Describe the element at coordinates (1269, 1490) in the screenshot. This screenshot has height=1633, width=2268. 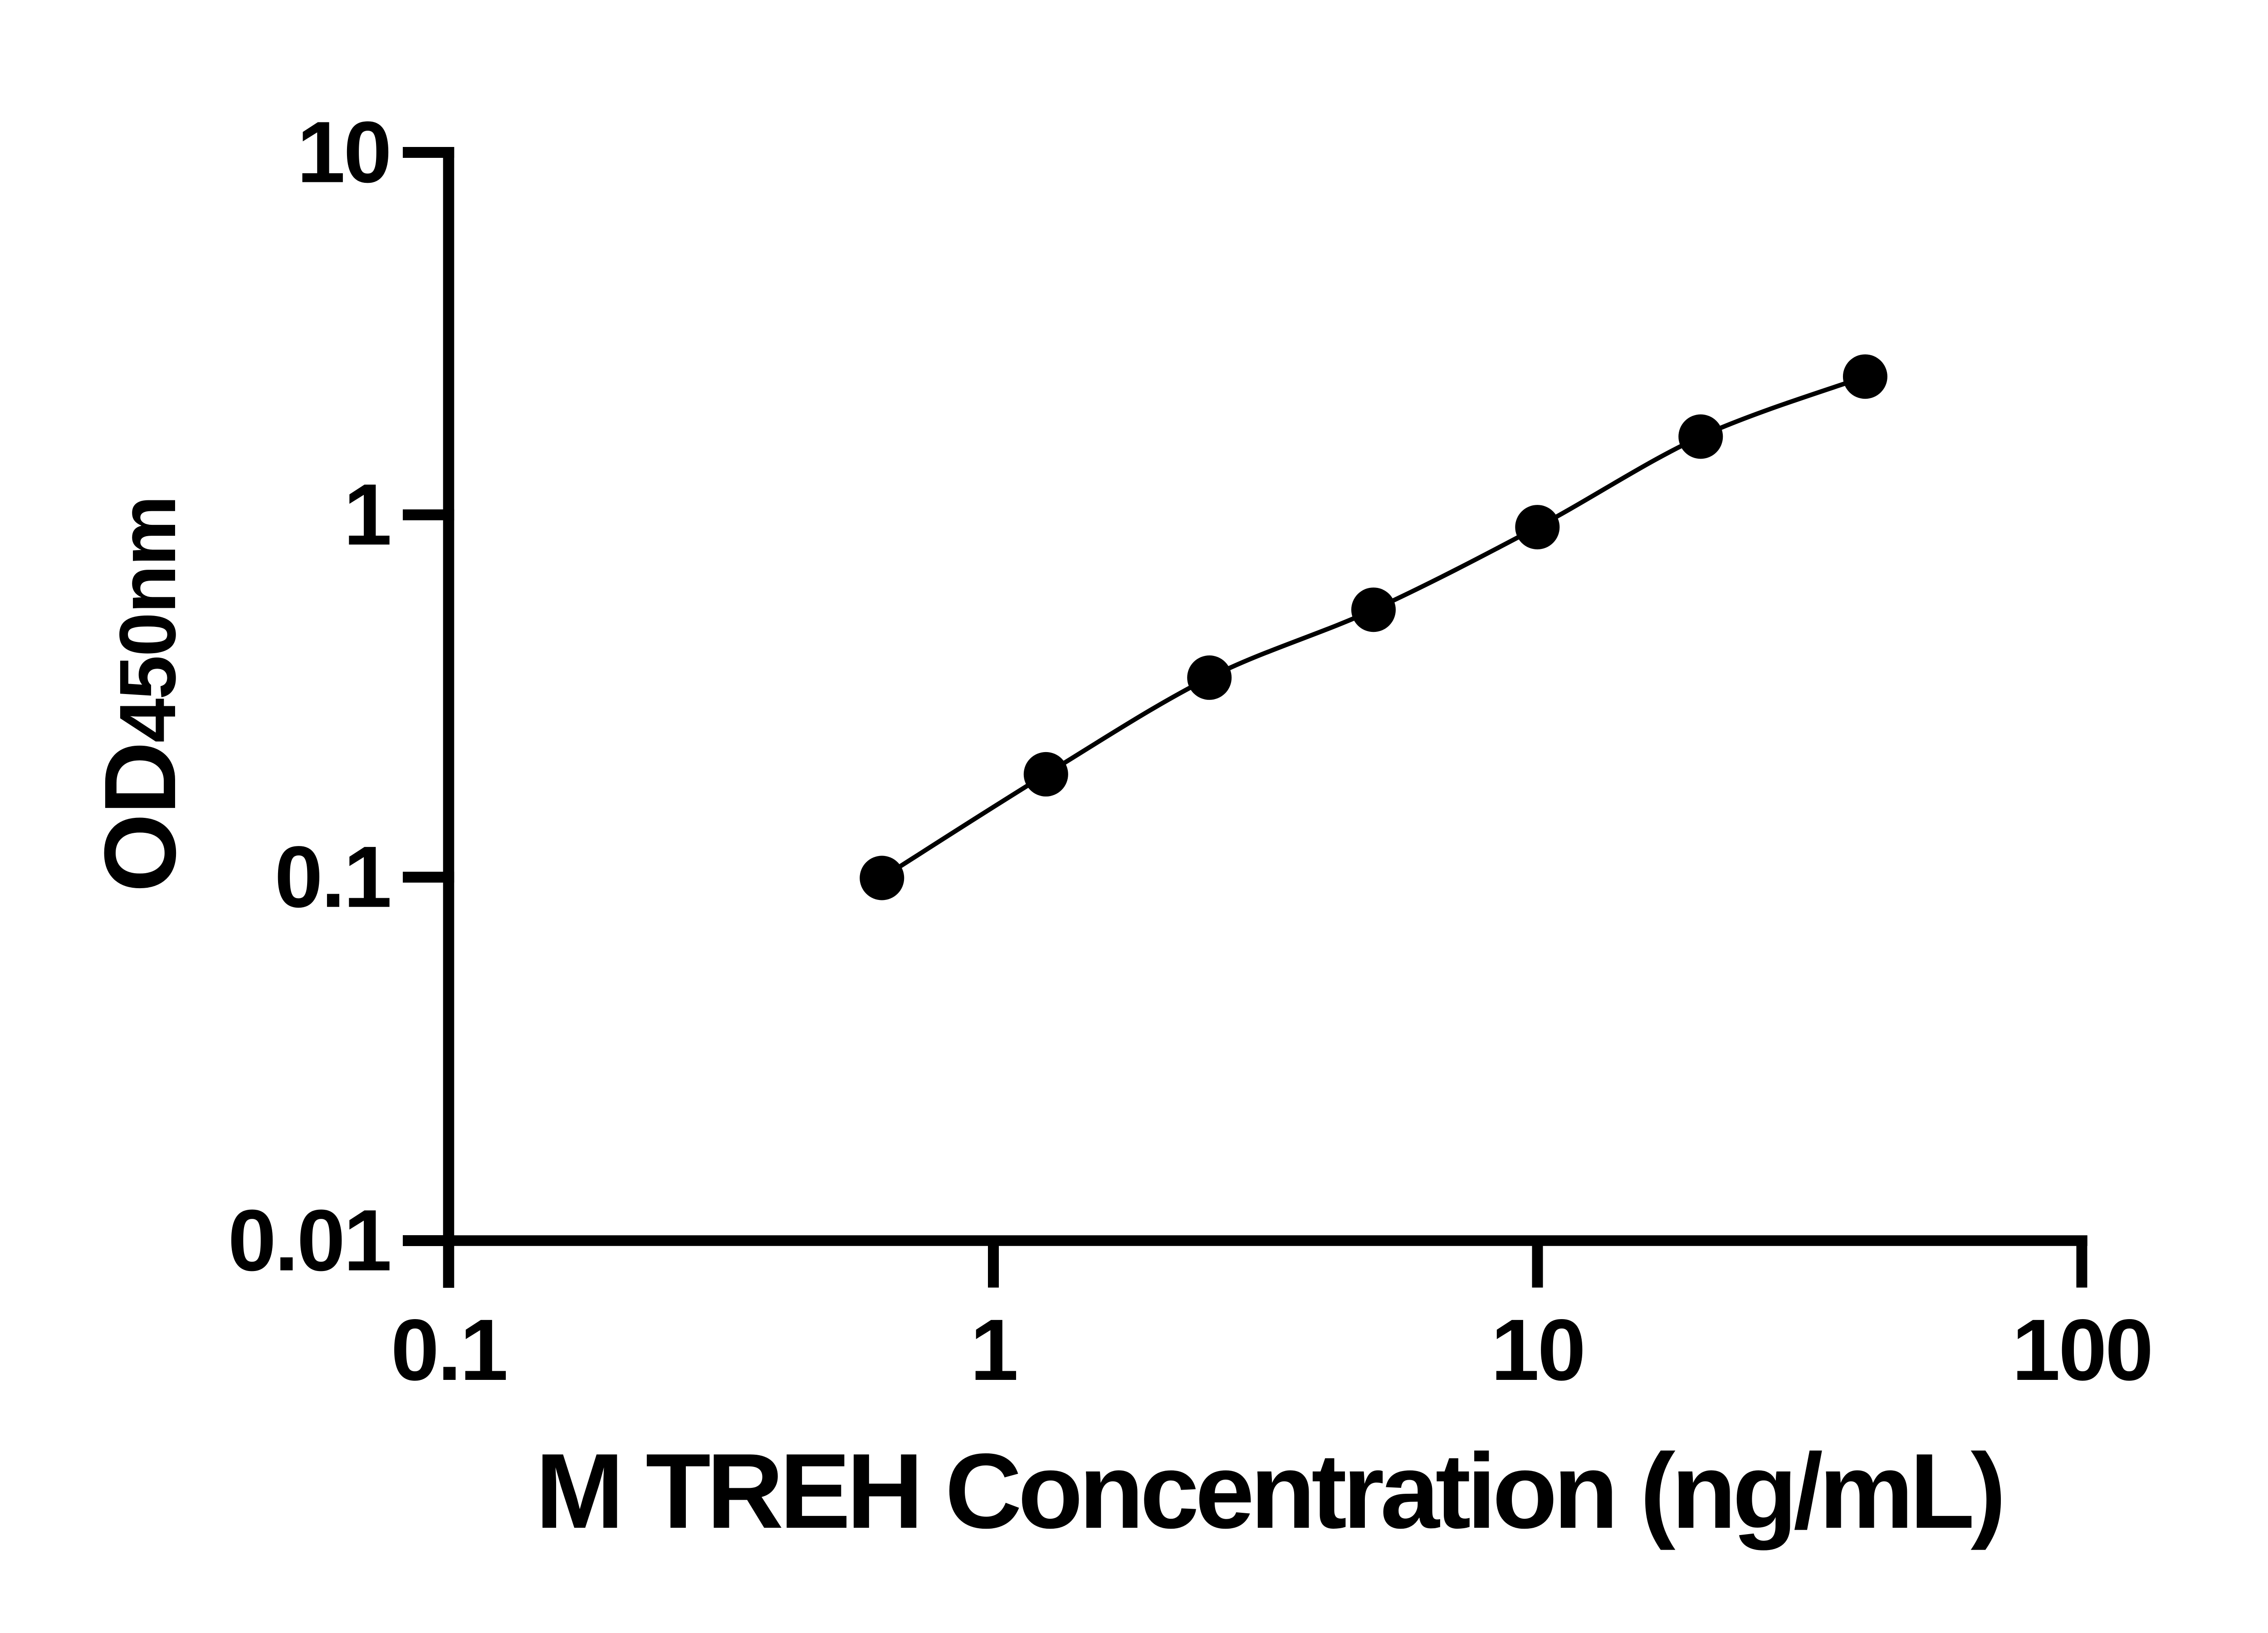
I see `svg-text: M TREH Concentration (ng/mL)` at that location.